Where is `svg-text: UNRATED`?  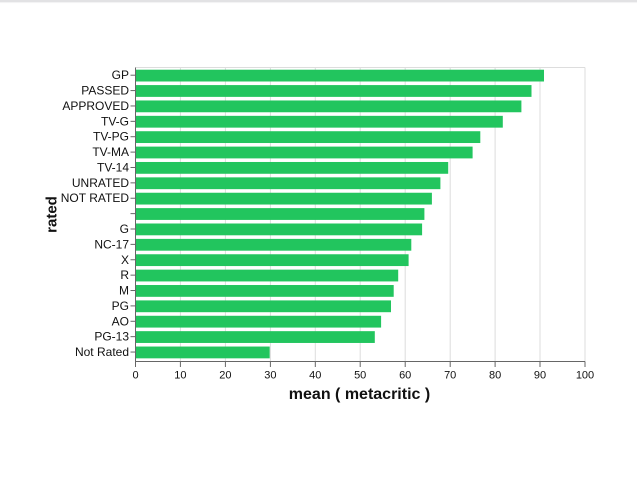 svg-text: UNRATED is located at coordinates (100, 183).